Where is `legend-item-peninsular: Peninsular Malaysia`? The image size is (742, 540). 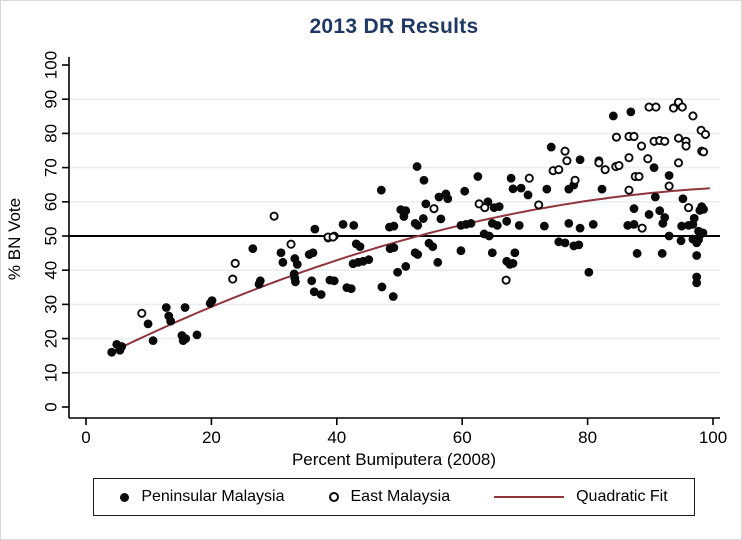 legend-item-peninsular: Peninsular Malaysia is located at coordinates (202, 497).